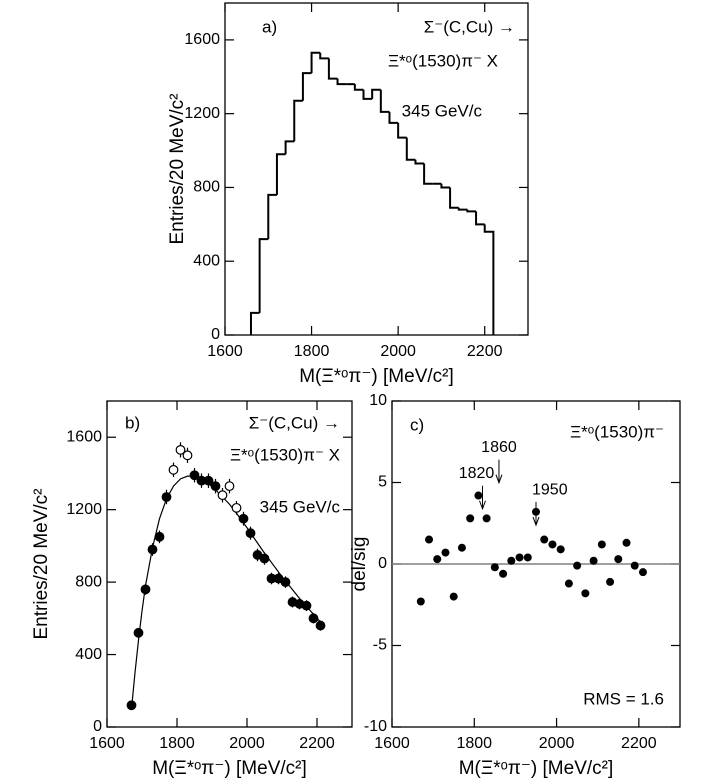  What do you see at coordinates (132, 422) in the screenshot?
I see `panel-label: b)` at bounding box center [132, 422].